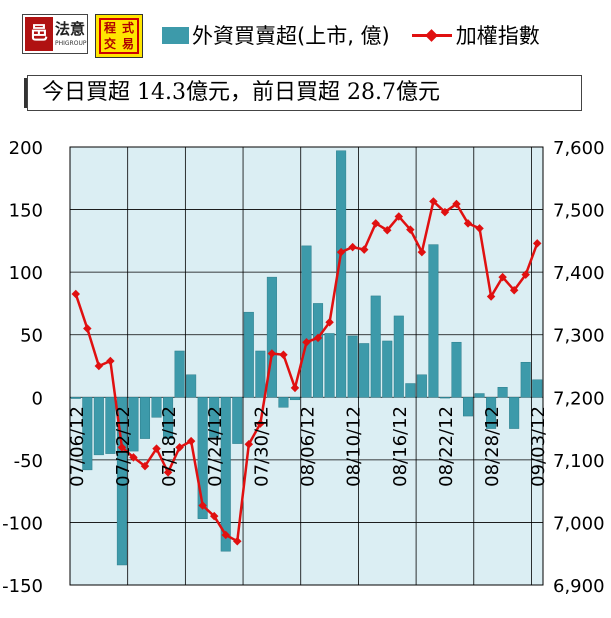 The height and width of the screenshot is (618, 611). What do you see at coordinates (26, 211) in the screenshot?
I see `left-tick-label: 150` at bounding box center [26, 211].